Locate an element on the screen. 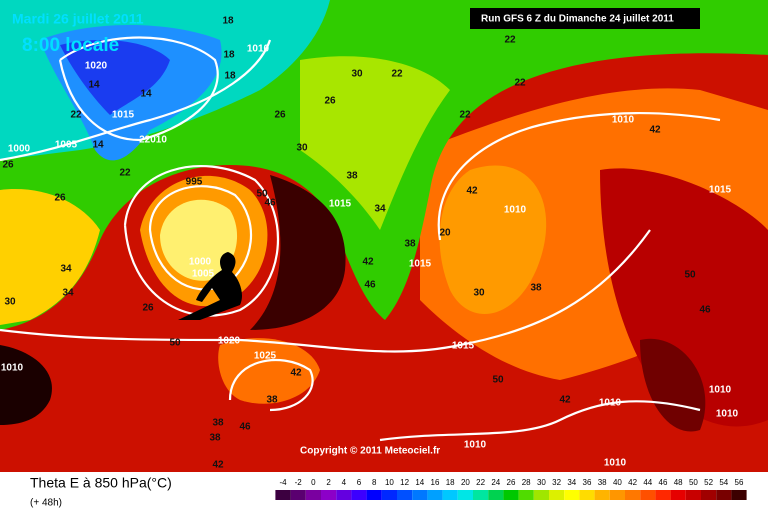 Image resolution: width=768 pixels, height=514 pixels. legend-tick-label: 14 is located at coordinates (419, 482).